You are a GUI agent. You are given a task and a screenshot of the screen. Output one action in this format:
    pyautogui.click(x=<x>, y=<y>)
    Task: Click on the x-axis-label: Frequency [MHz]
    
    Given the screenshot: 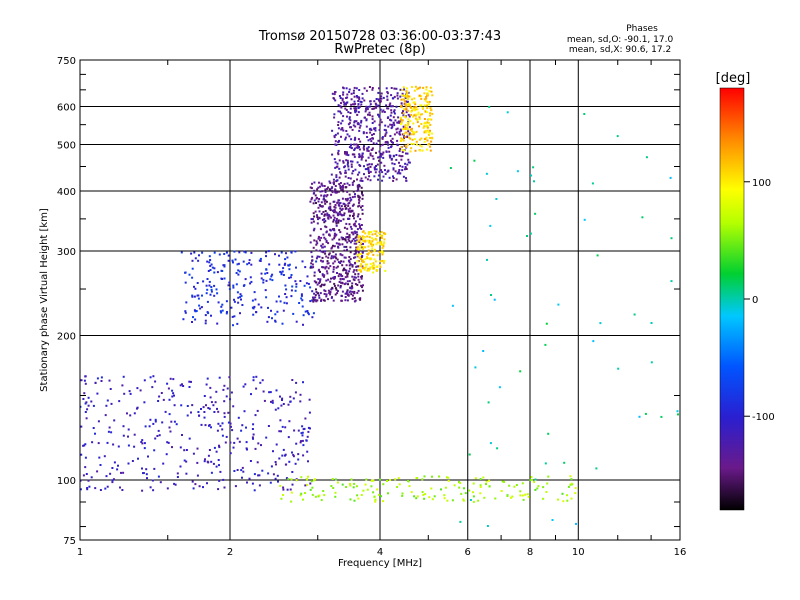 What is the action you would take?
    pyautogui.click(x=380, y=563)
    